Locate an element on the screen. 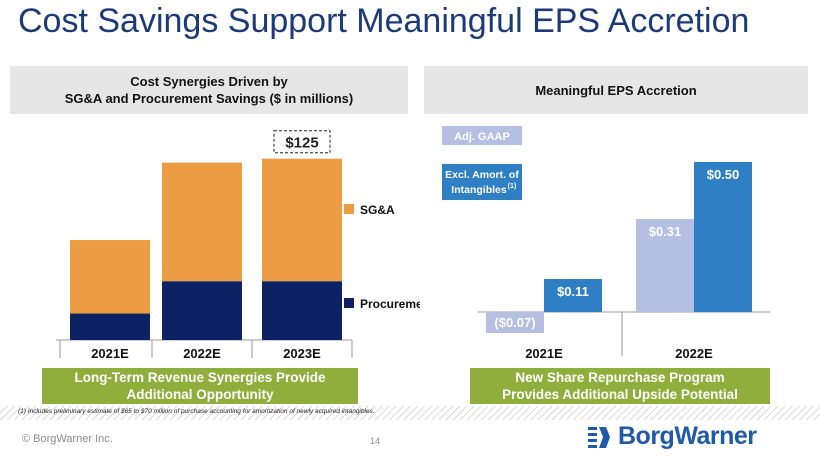 This screenshot has height=460, width=820. data-label: ($0.07) is located at coordinates (514, 322).